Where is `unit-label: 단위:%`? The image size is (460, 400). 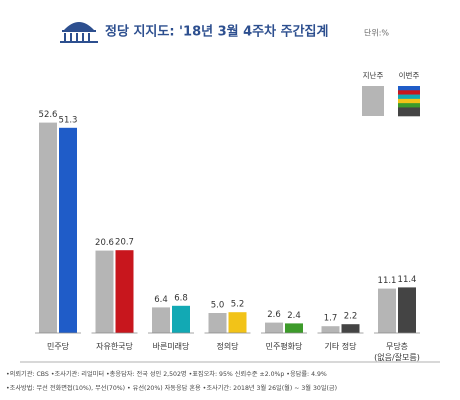
unit-label: 단위:% is located at coordinates (376, 33).